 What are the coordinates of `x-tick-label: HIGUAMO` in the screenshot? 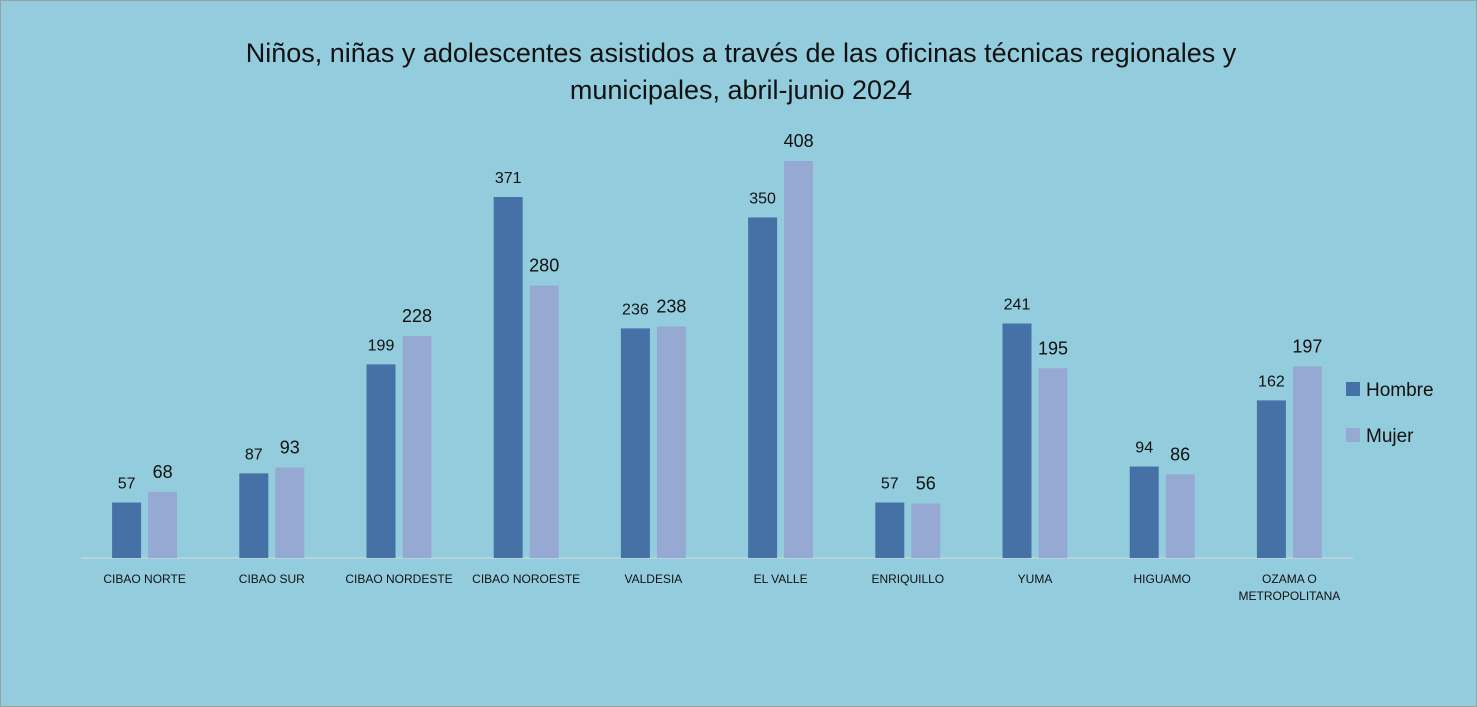 It's located at (1162, 579).